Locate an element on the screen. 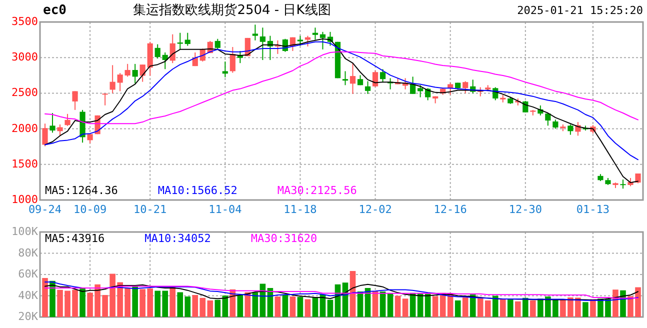  x-tick-label: 12-16 is located at coordinates (450, 209).